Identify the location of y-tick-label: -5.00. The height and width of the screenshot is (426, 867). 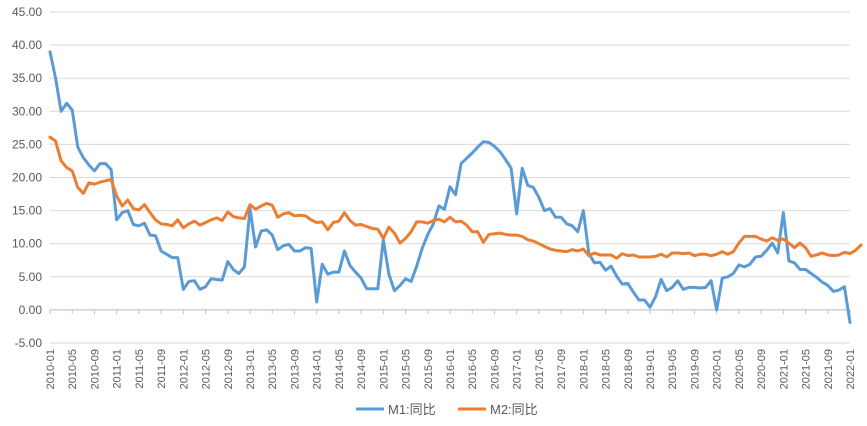
(29, 343).